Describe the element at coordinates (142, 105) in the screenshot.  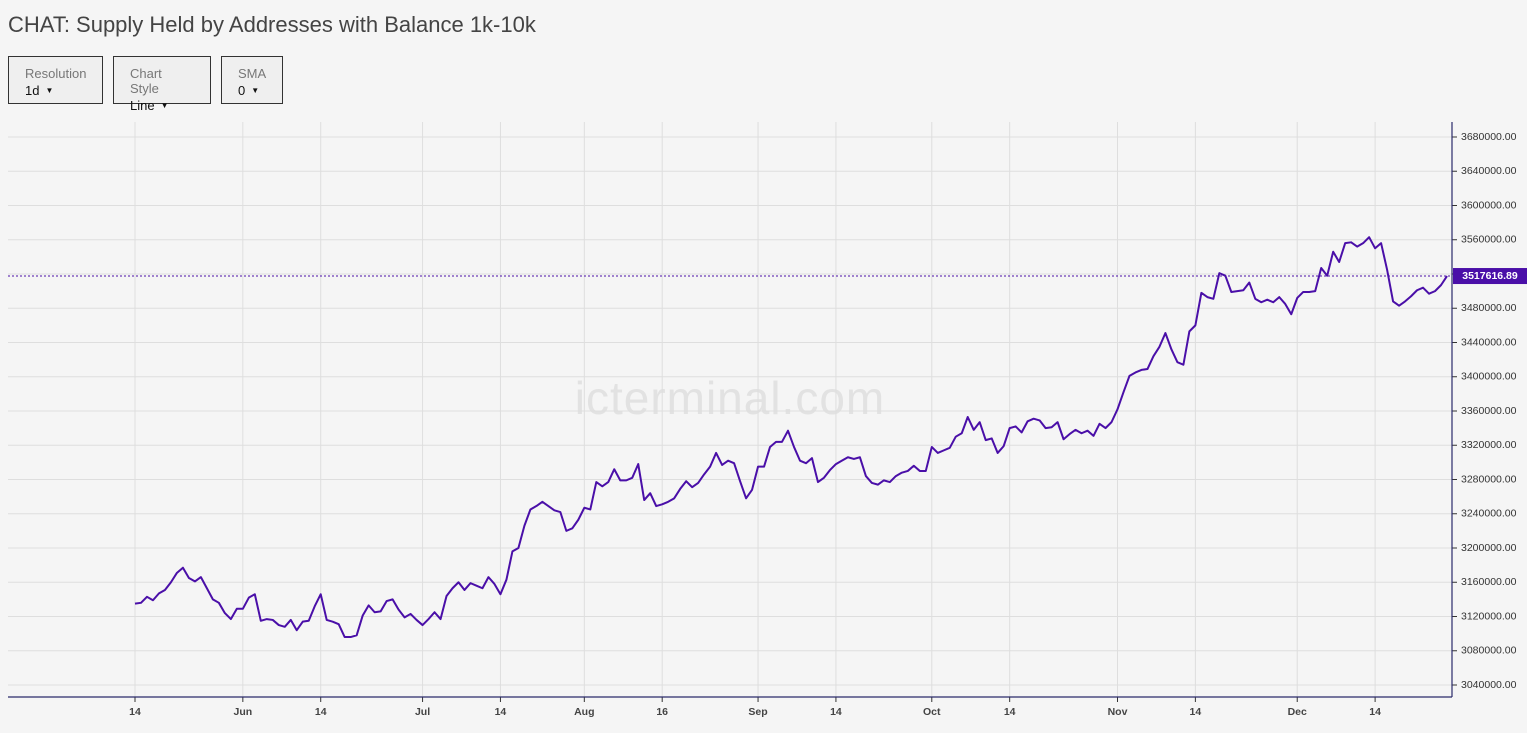
I see `control-value-text: Line` at that location.